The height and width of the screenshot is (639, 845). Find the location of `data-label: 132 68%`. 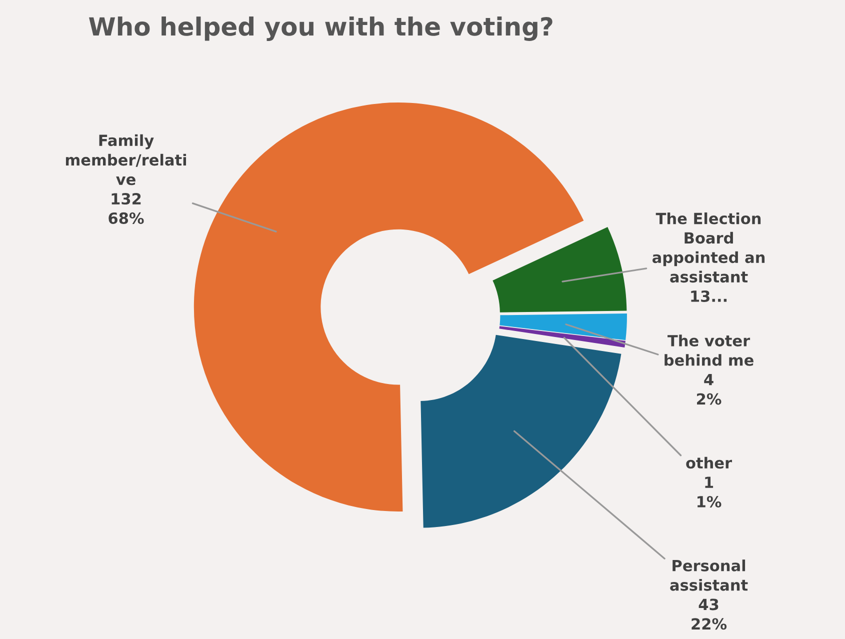

data-label: 132 68% is located at coordinates (126, 208).